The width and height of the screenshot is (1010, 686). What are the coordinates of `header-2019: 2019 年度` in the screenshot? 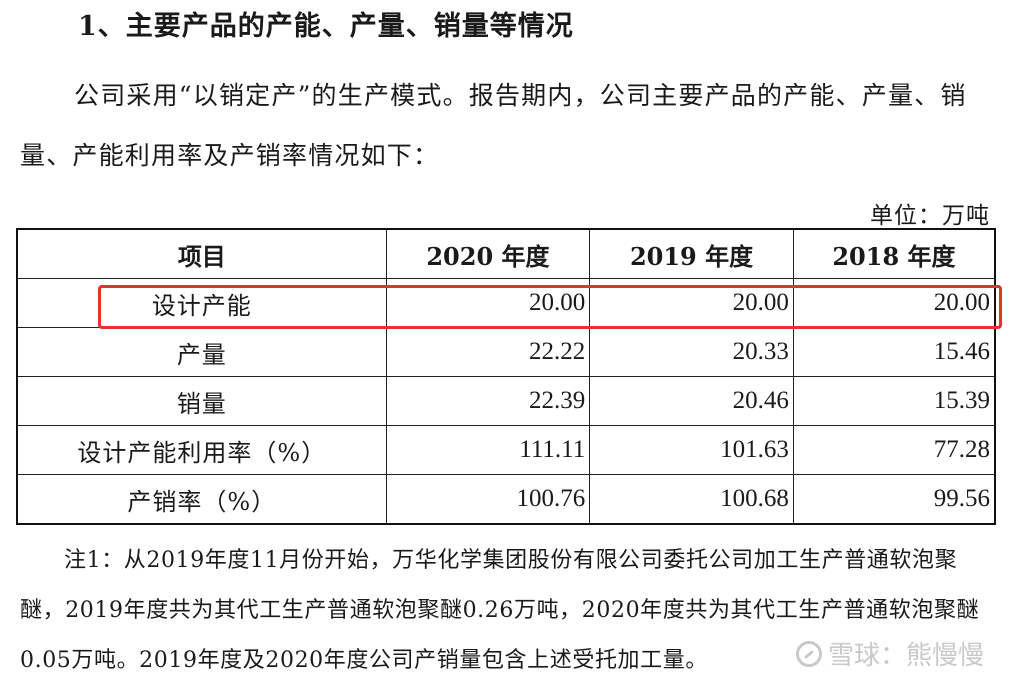 It's located at (691, 253).